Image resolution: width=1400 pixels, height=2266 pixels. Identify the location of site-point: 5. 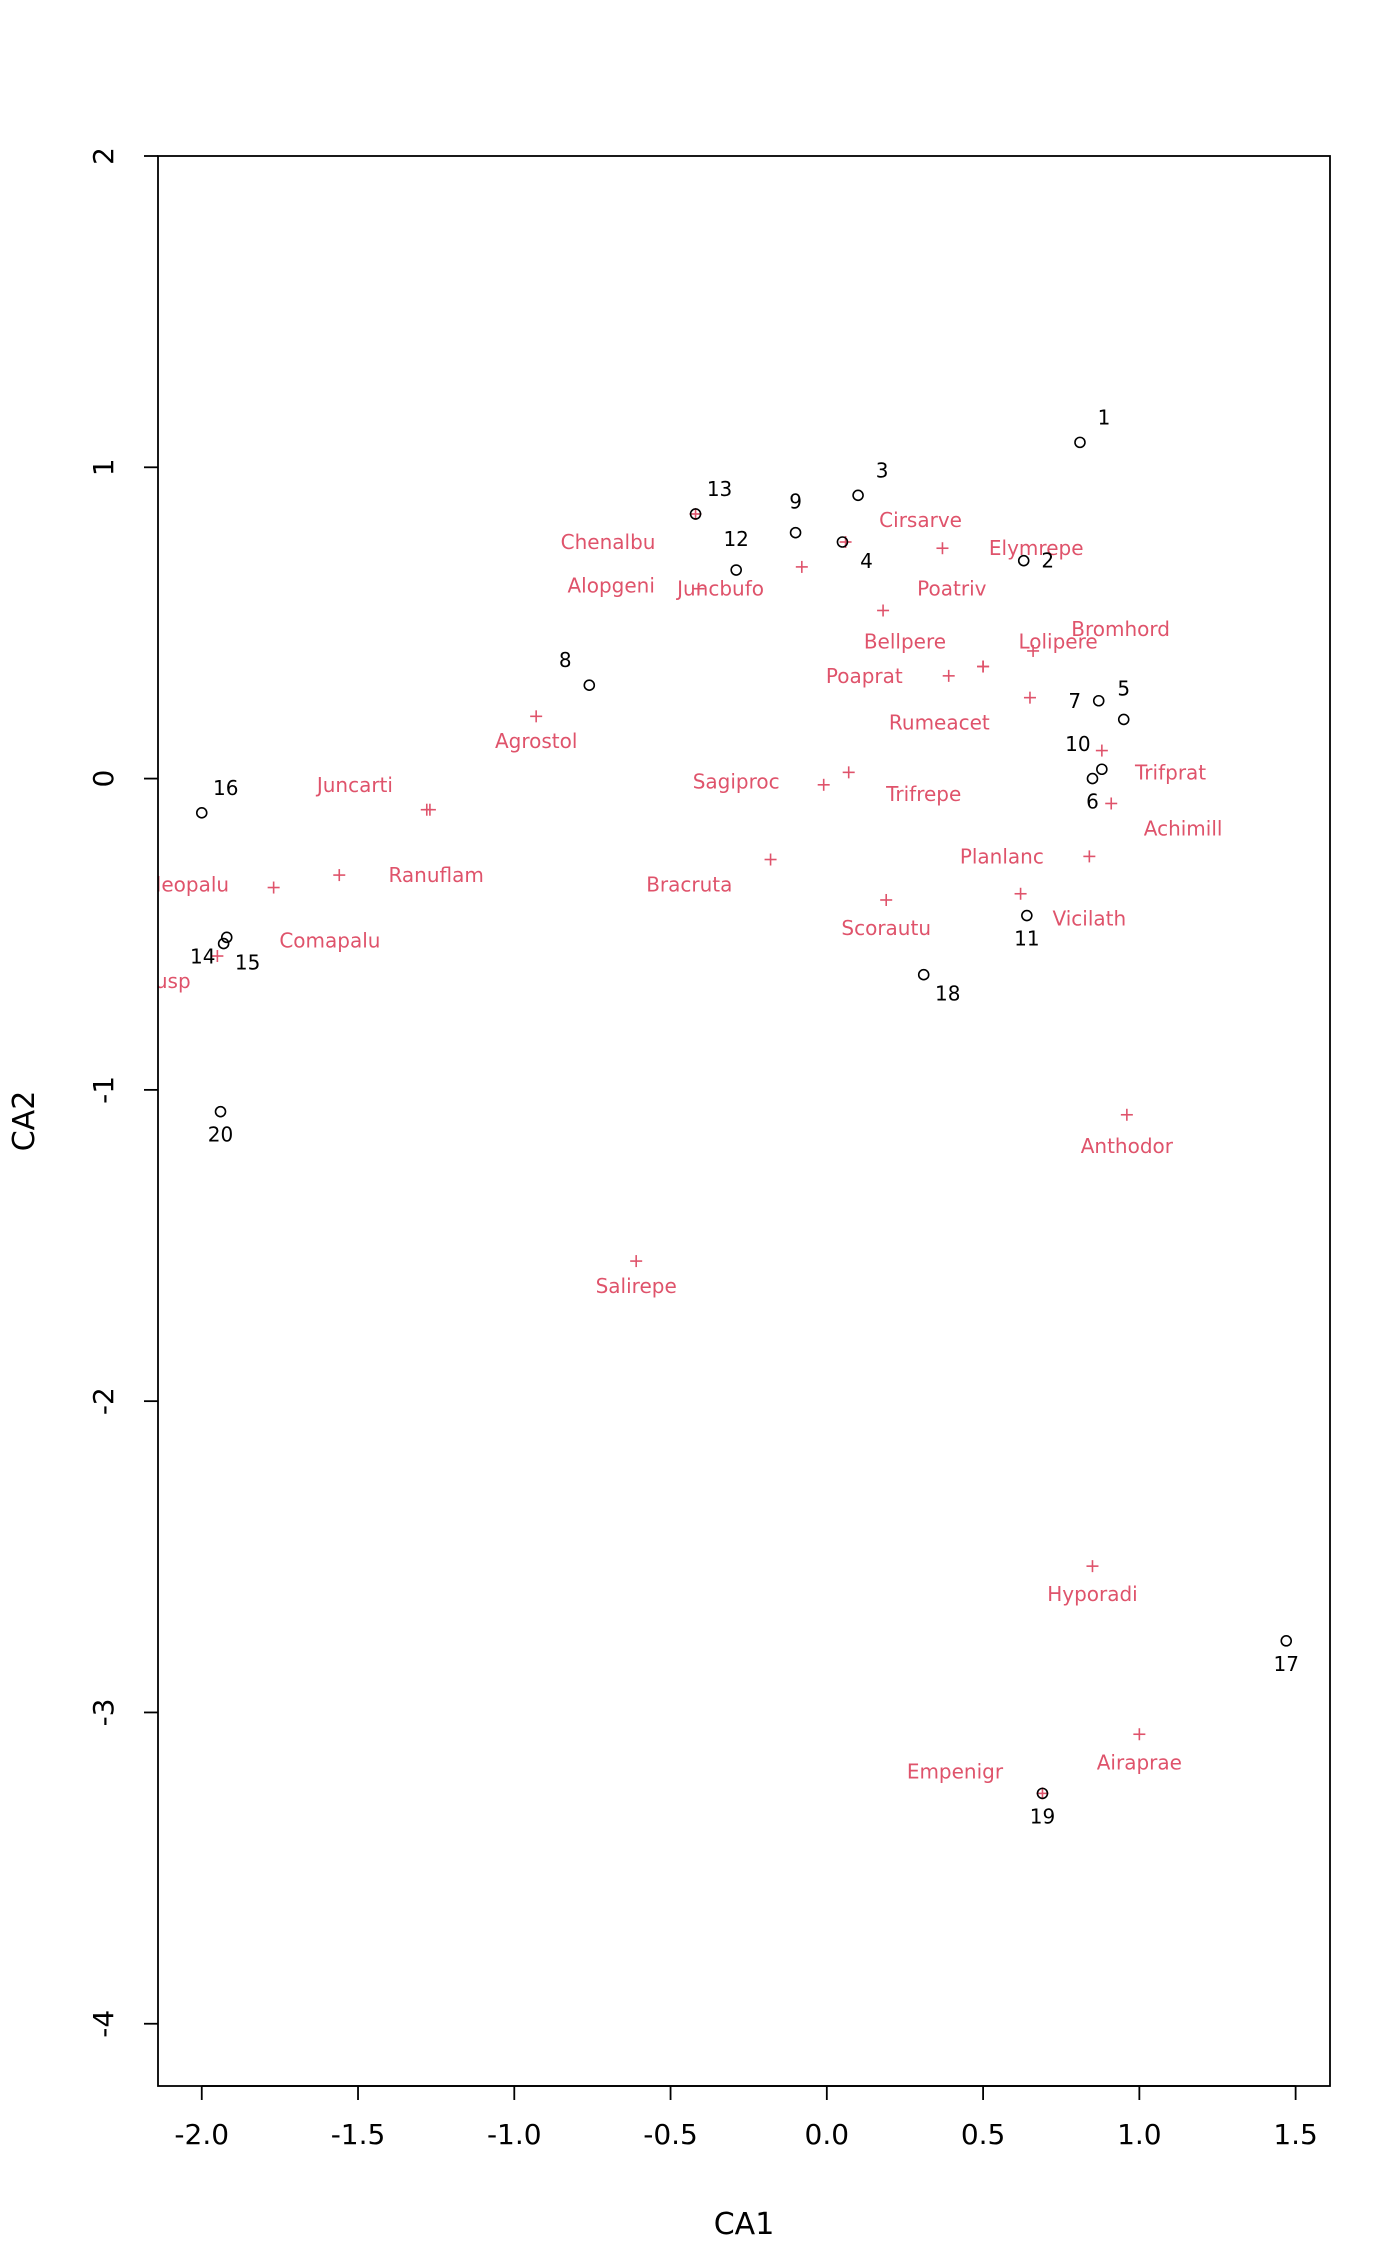
(1123, 701).